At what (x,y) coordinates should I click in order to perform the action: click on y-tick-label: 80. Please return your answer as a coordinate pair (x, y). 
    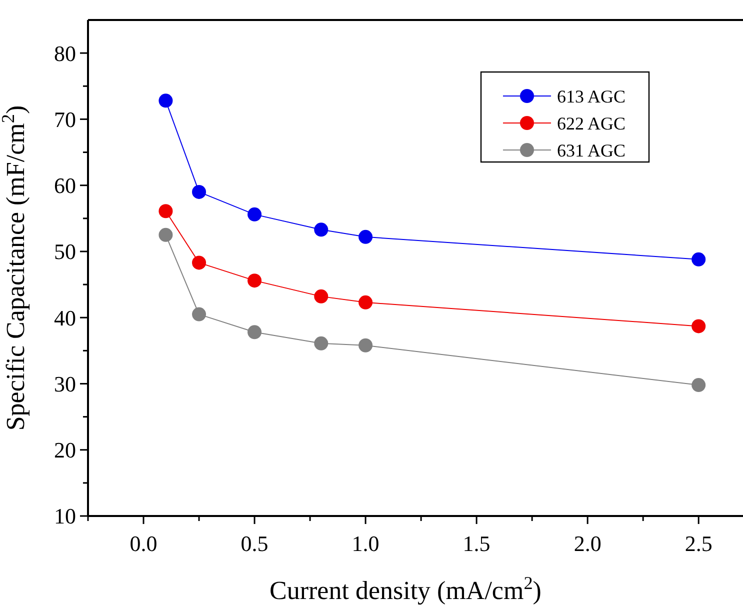
    Looking at the image, I should click on (65, 53).